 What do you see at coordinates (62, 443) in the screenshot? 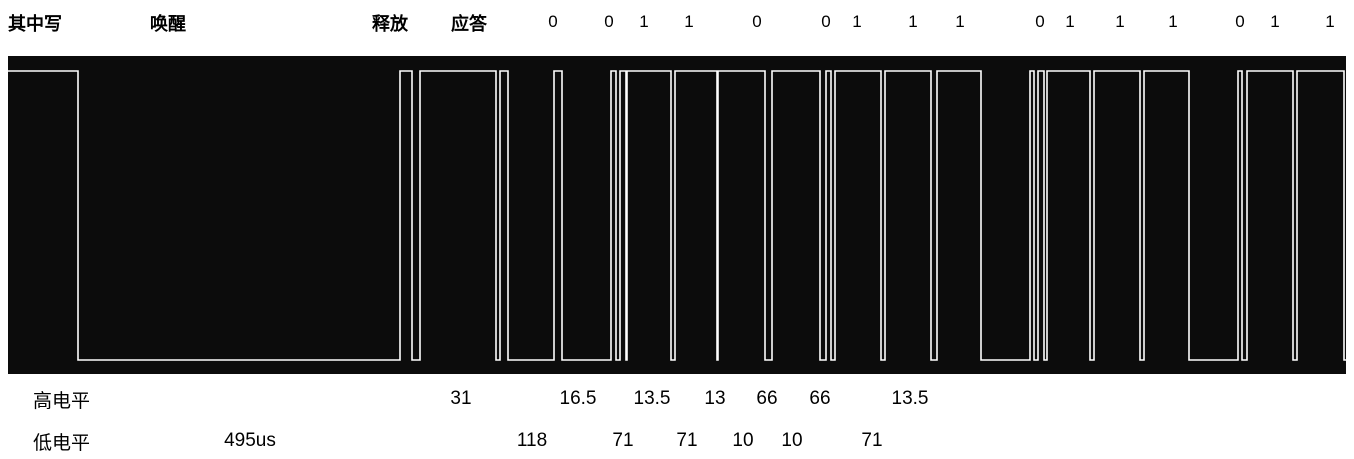
I see `low-level-label: 低电平` at bounding box center [62, 443].